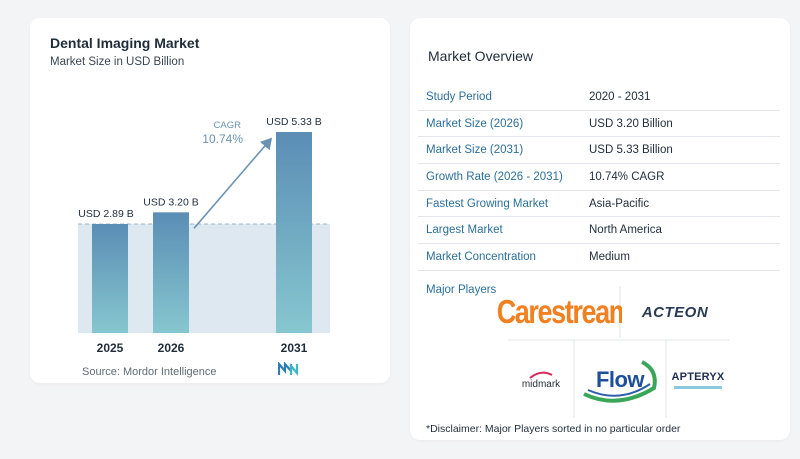 The width and height of the screenshot is (800, 459). Describe the element at coordinates (698, 377) in the screenshot. I see `player-name: APTERYX` at that location.